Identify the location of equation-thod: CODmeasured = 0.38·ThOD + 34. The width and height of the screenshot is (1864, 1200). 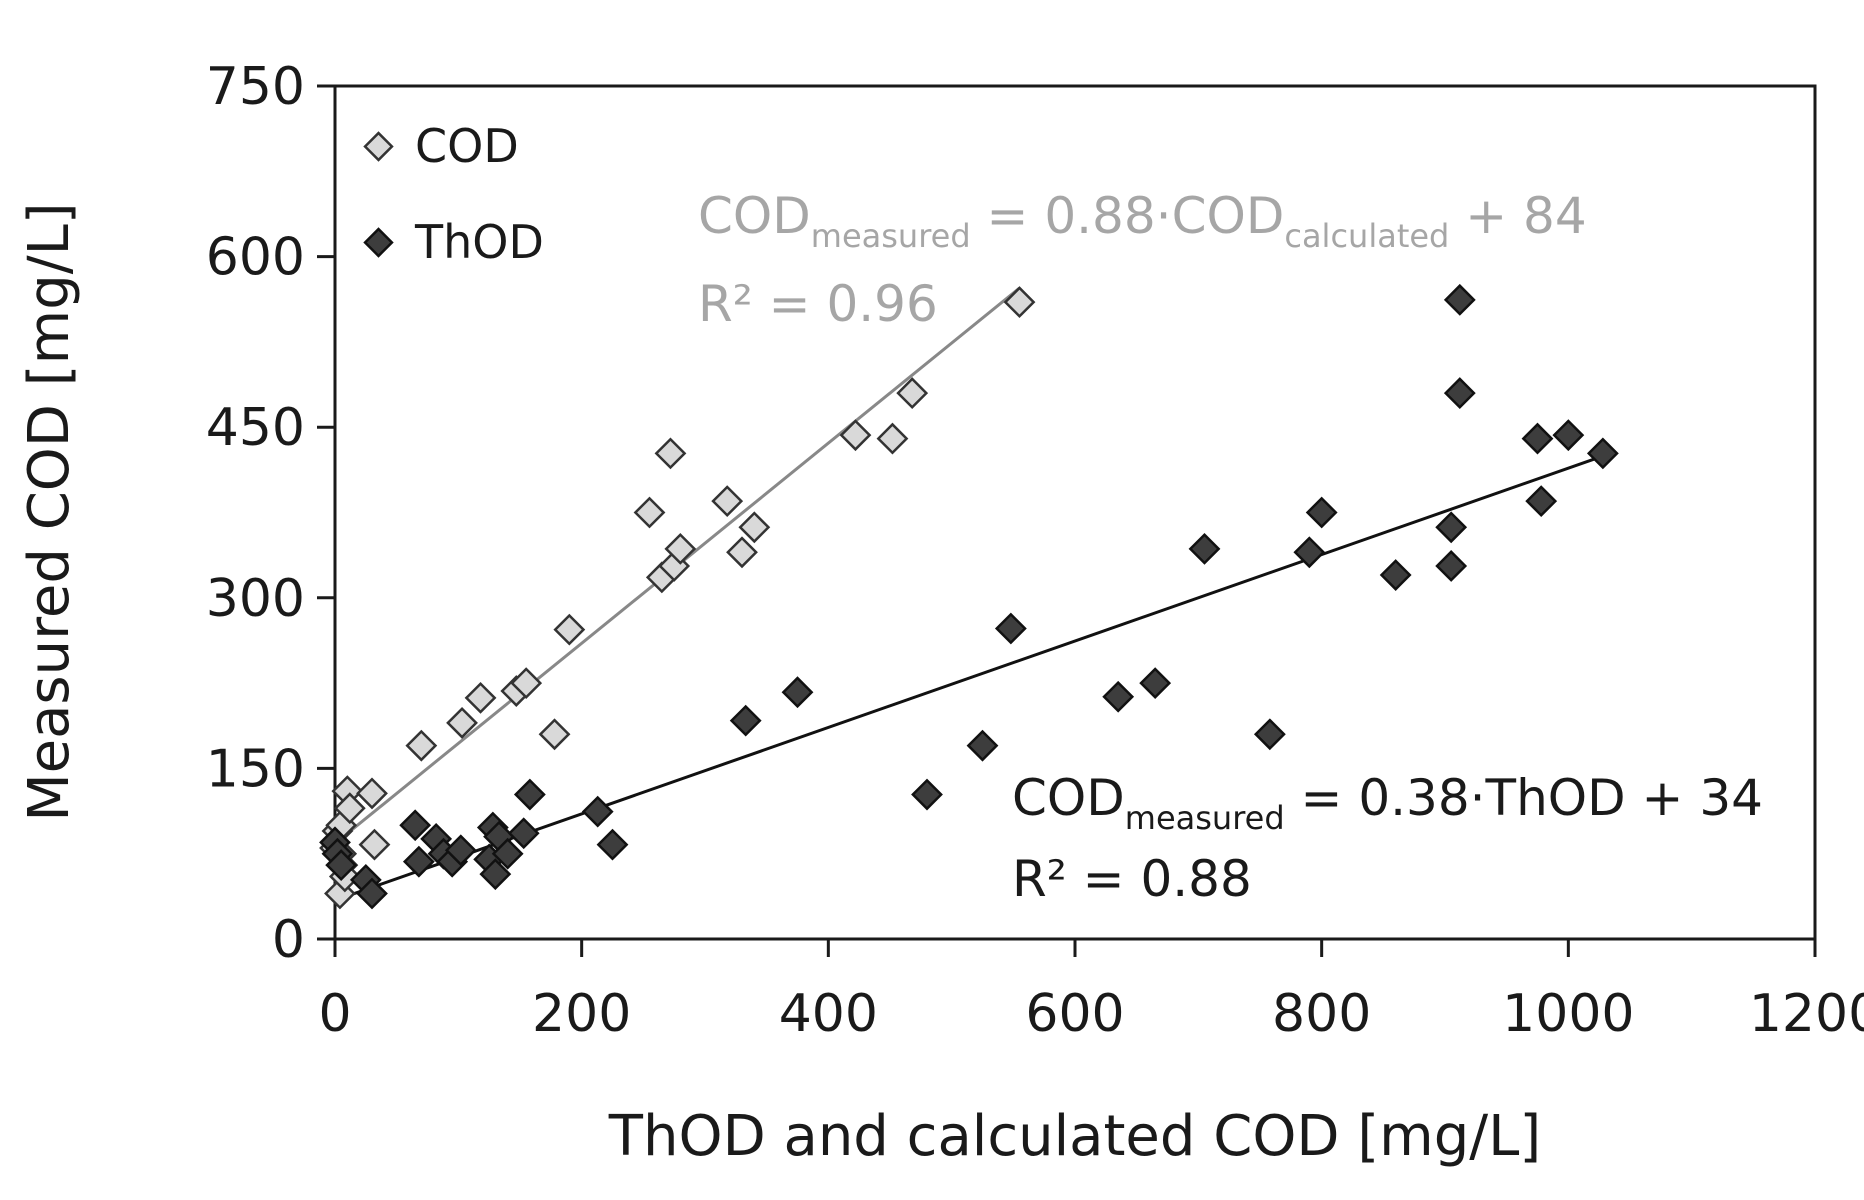
(1387, 803).